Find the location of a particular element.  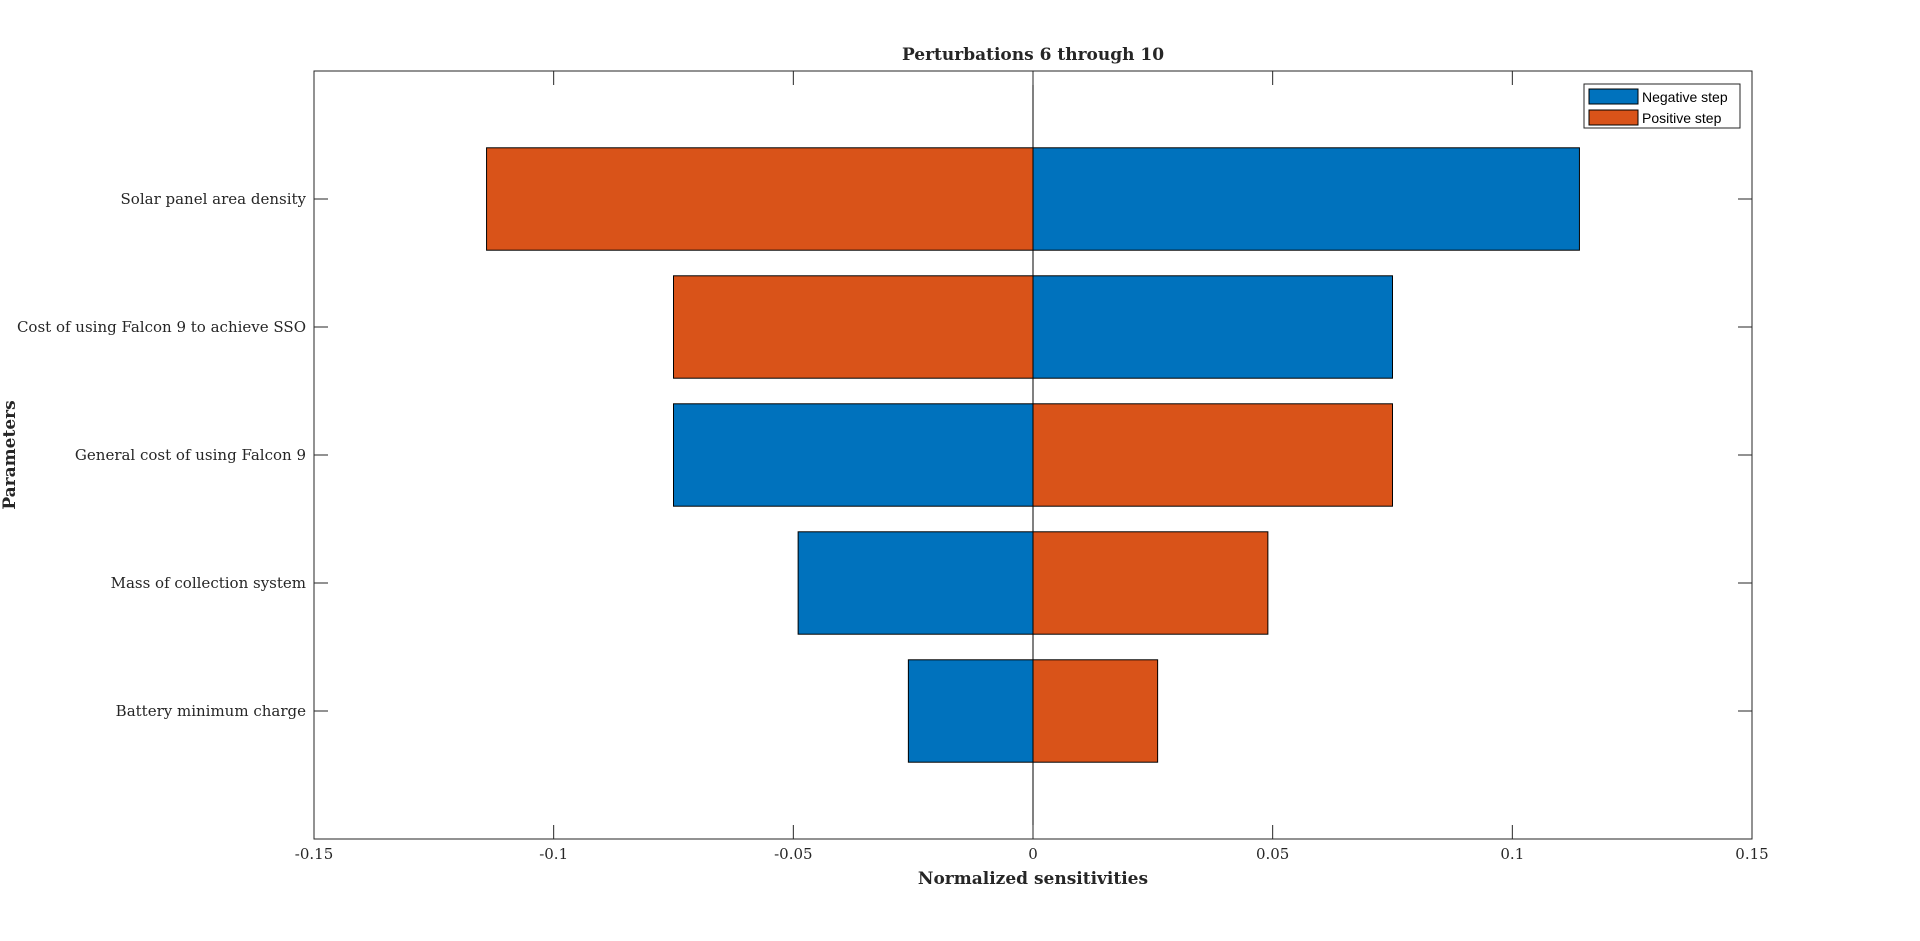

chart-title: Perturbations 6 through 10 is located at coordinates (1033, 55).